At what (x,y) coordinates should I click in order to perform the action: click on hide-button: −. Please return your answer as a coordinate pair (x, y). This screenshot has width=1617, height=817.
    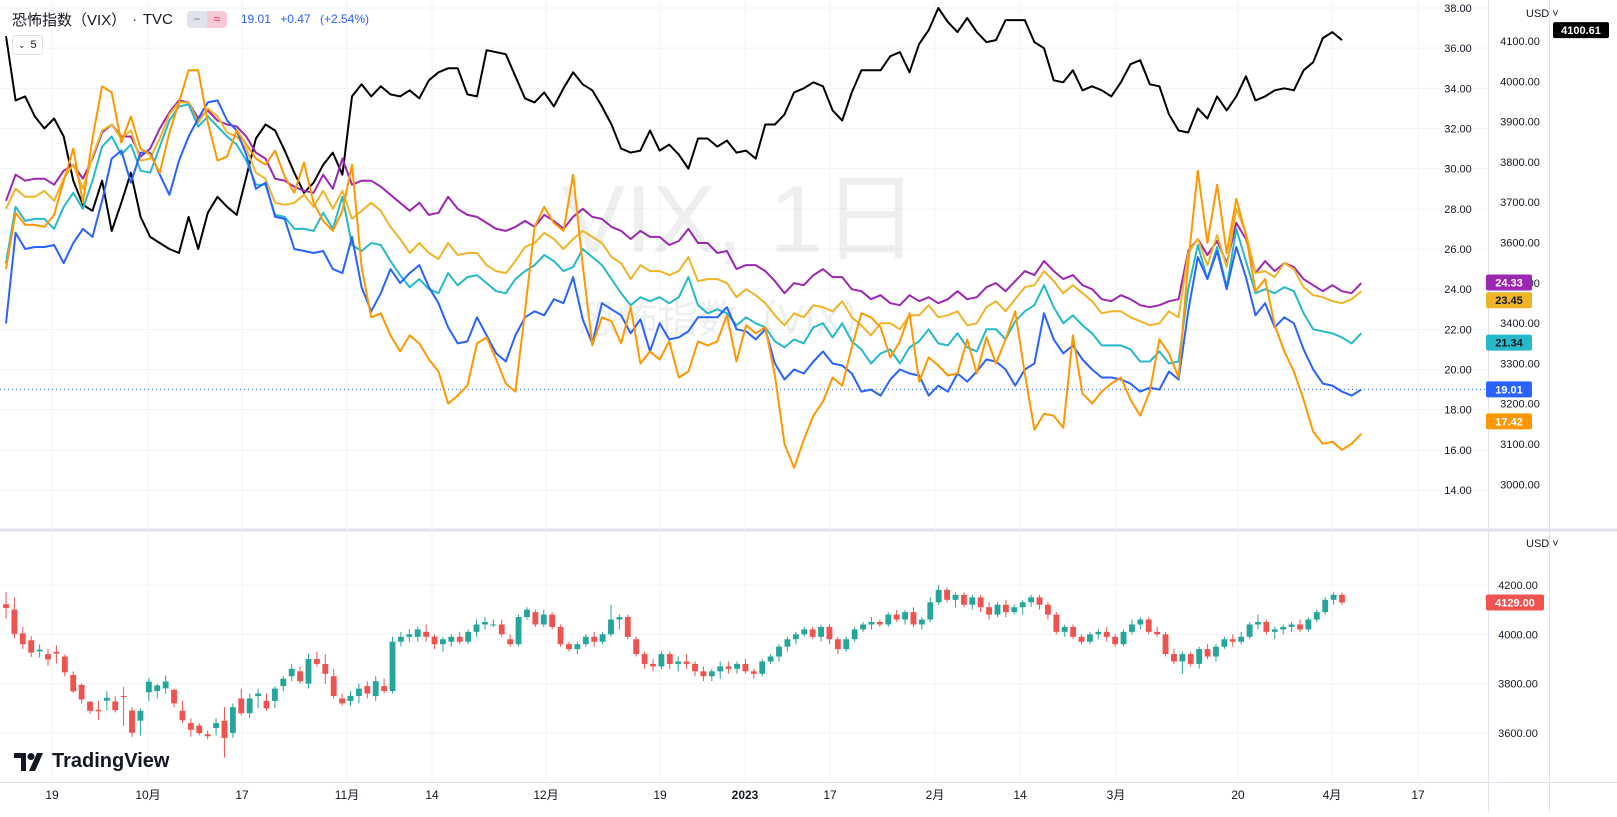
    Looking at the image, I should click on (196, 19).